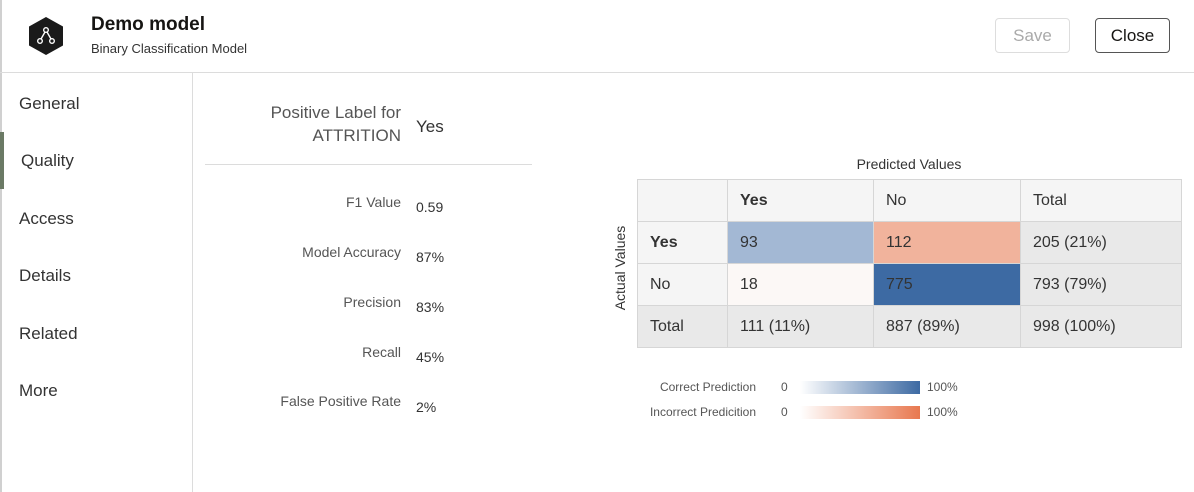 The image size is (1194, 492). Describe the element at coordinates (800, 326) in the screenshot. I see `total-cell: 111 (11%)` at that location.